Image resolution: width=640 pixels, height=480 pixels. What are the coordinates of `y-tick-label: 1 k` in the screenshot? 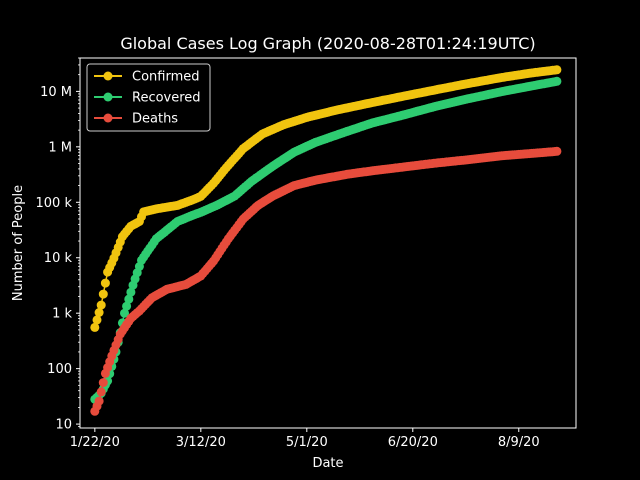 It's located at (62, 314).